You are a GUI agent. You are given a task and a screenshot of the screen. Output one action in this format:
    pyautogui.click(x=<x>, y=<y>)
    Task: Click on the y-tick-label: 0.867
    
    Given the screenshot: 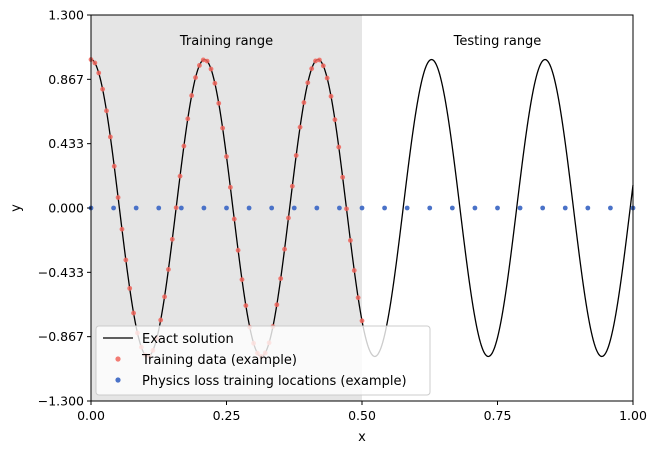 What is the action you would take?
    pyautogui.click(x=66, y=79)
    